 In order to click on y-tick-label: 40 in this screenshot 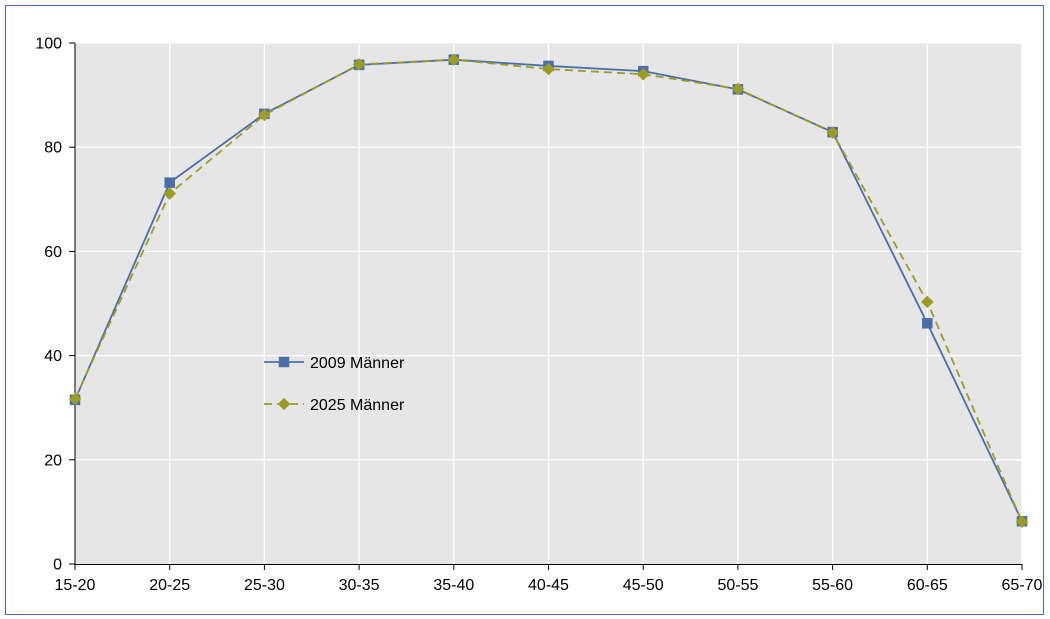, I will do `click(53, 356)`.